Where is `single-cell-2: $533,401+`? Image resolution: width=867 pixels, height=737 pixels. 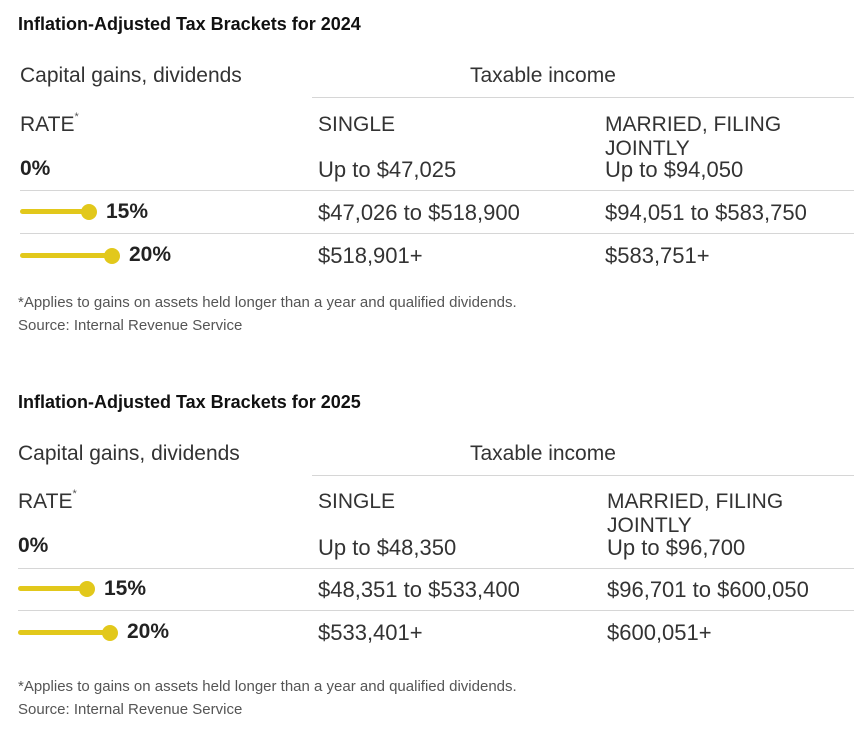
single-cell-2: $533,401+ is located at coordinates (370, 632).